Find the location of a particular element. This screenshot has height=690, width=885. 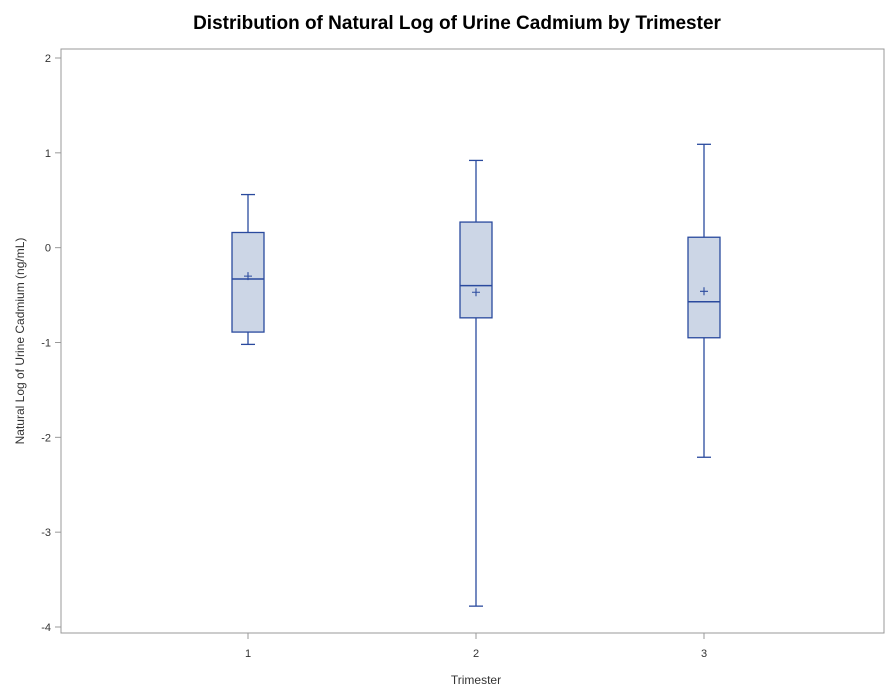

y-tick-label: 2 is located at coordinates (48, 59).